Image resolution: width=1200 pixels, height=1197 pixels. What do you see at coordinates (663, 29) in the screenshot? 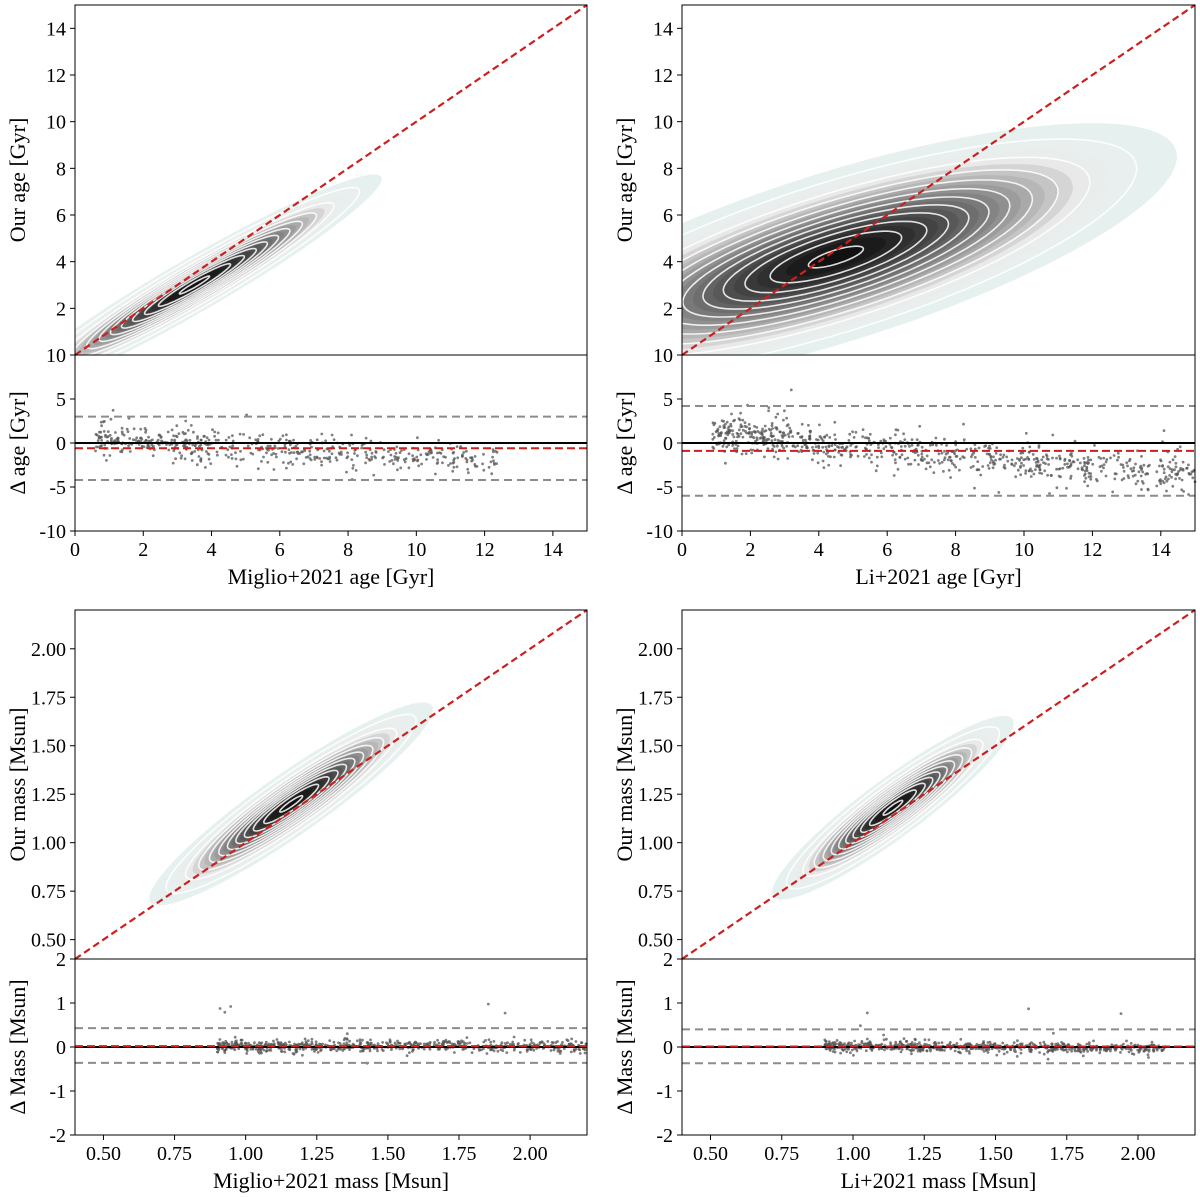
I see `y-tick-label: 14` at bounding box center [663, 29].